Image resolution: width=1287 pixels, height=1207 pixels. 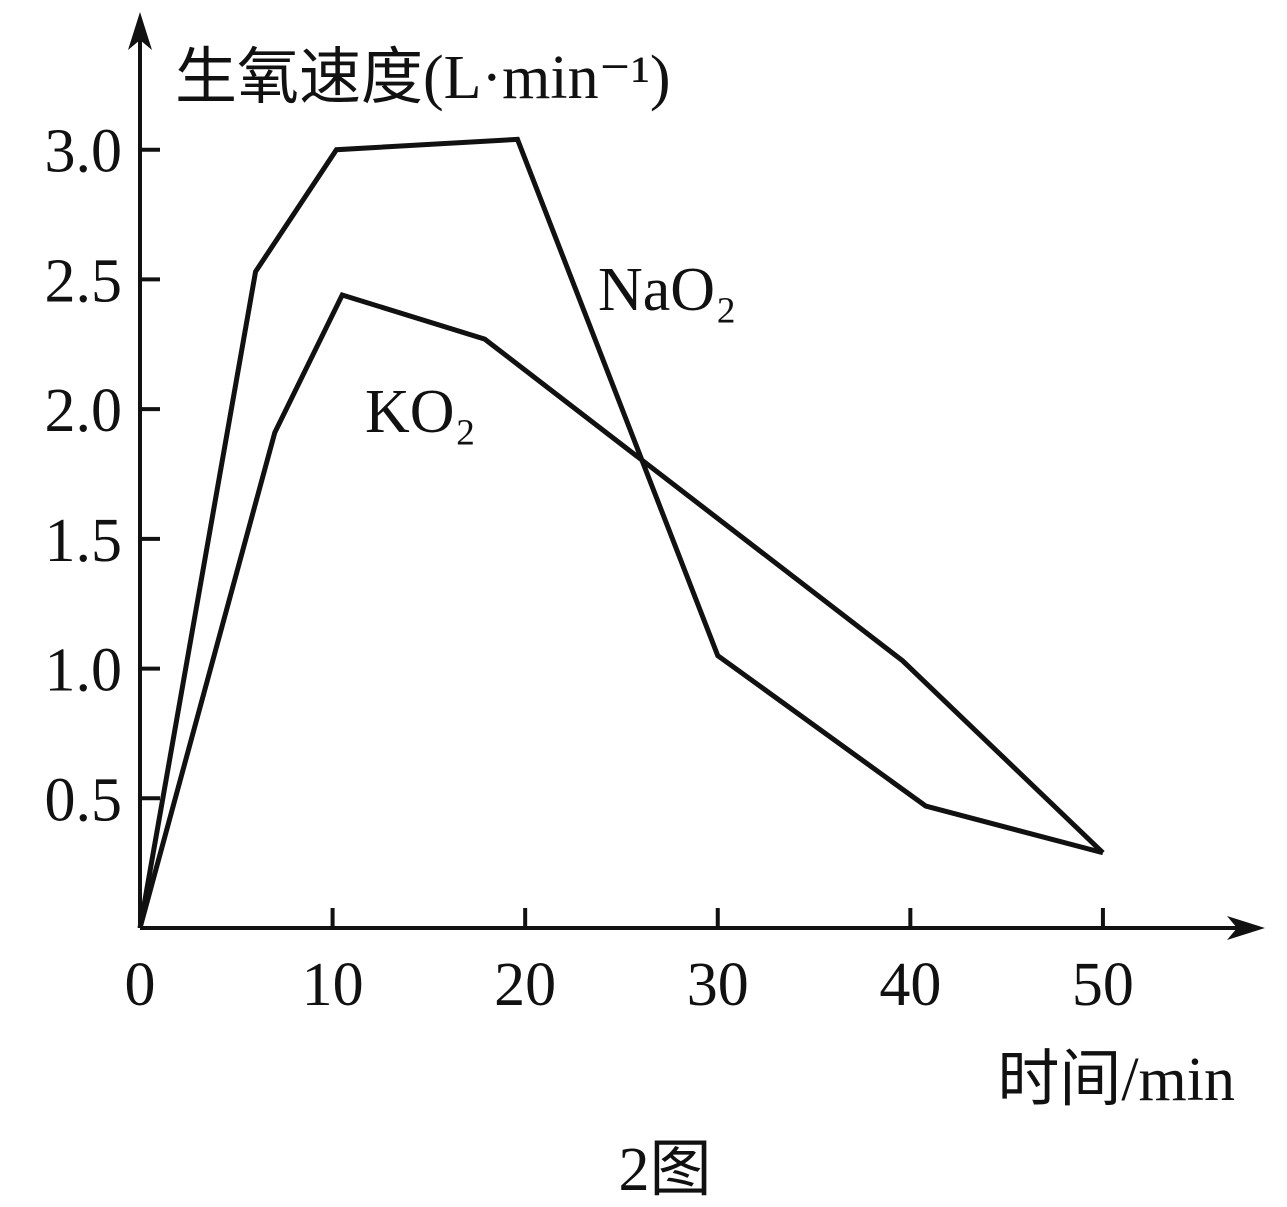 I want to click on x-axis-label: 时间/min, so click(x=1116, y=1080).